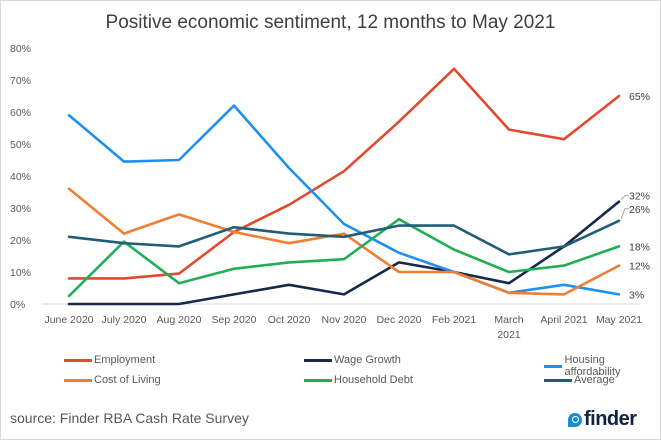 Image resolution: width=661 pixels, height=440 pixels. I want to click on y-tick-label: 80%, so click(20, 49).